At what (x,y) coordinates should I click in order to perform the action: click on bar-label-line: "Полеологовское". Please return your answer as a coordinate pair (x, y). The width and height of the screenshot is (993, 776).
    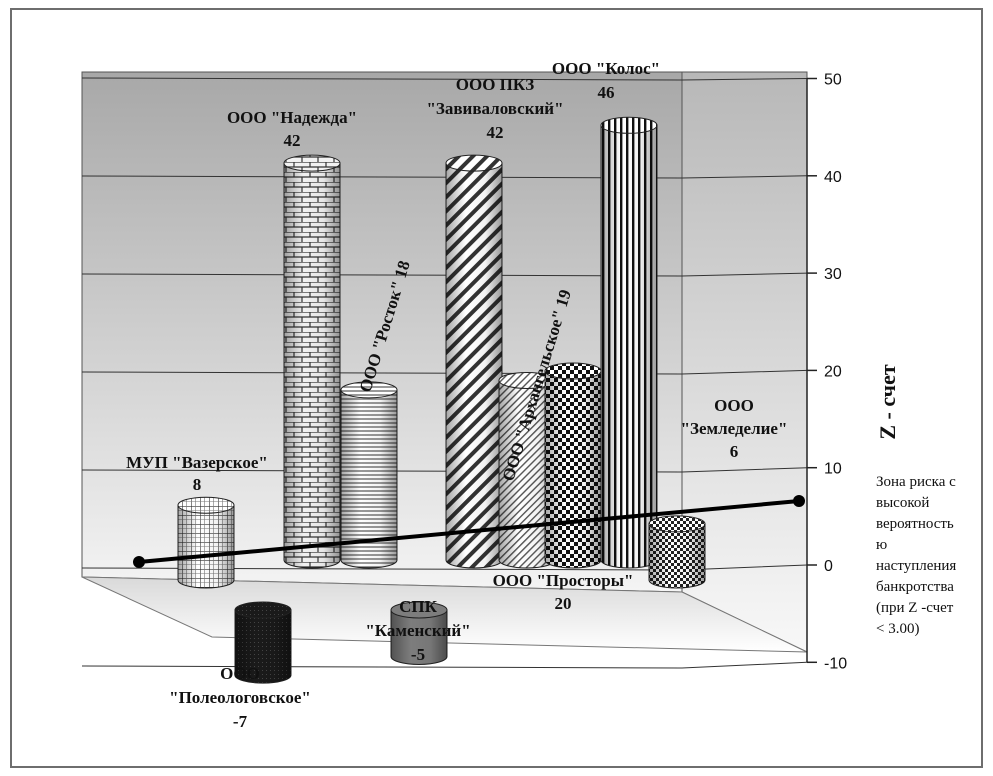
    Looking at the image, I should click on (240, 697).